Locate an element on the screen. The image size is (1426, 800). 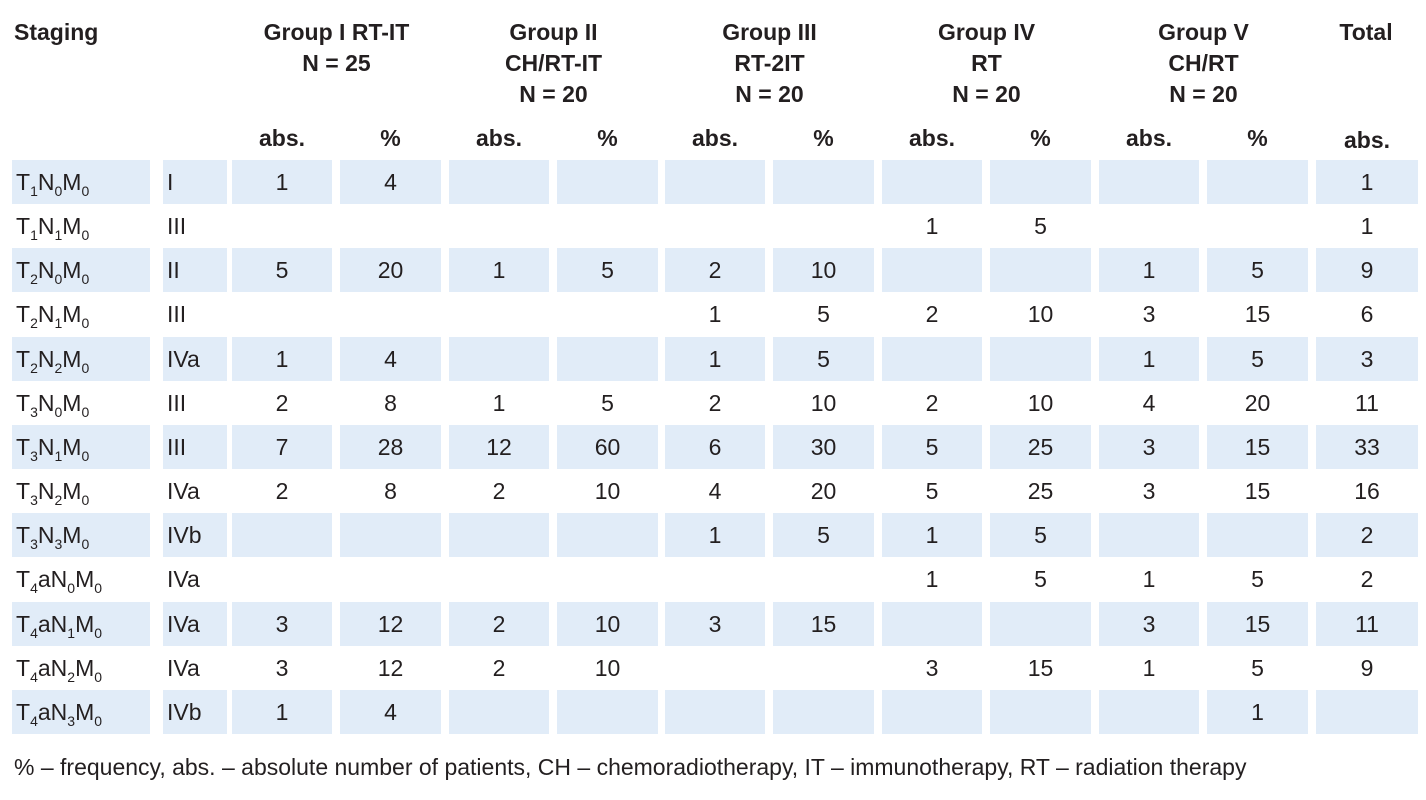
tnm-subscript: 1 is located at coordinates (34, 191).